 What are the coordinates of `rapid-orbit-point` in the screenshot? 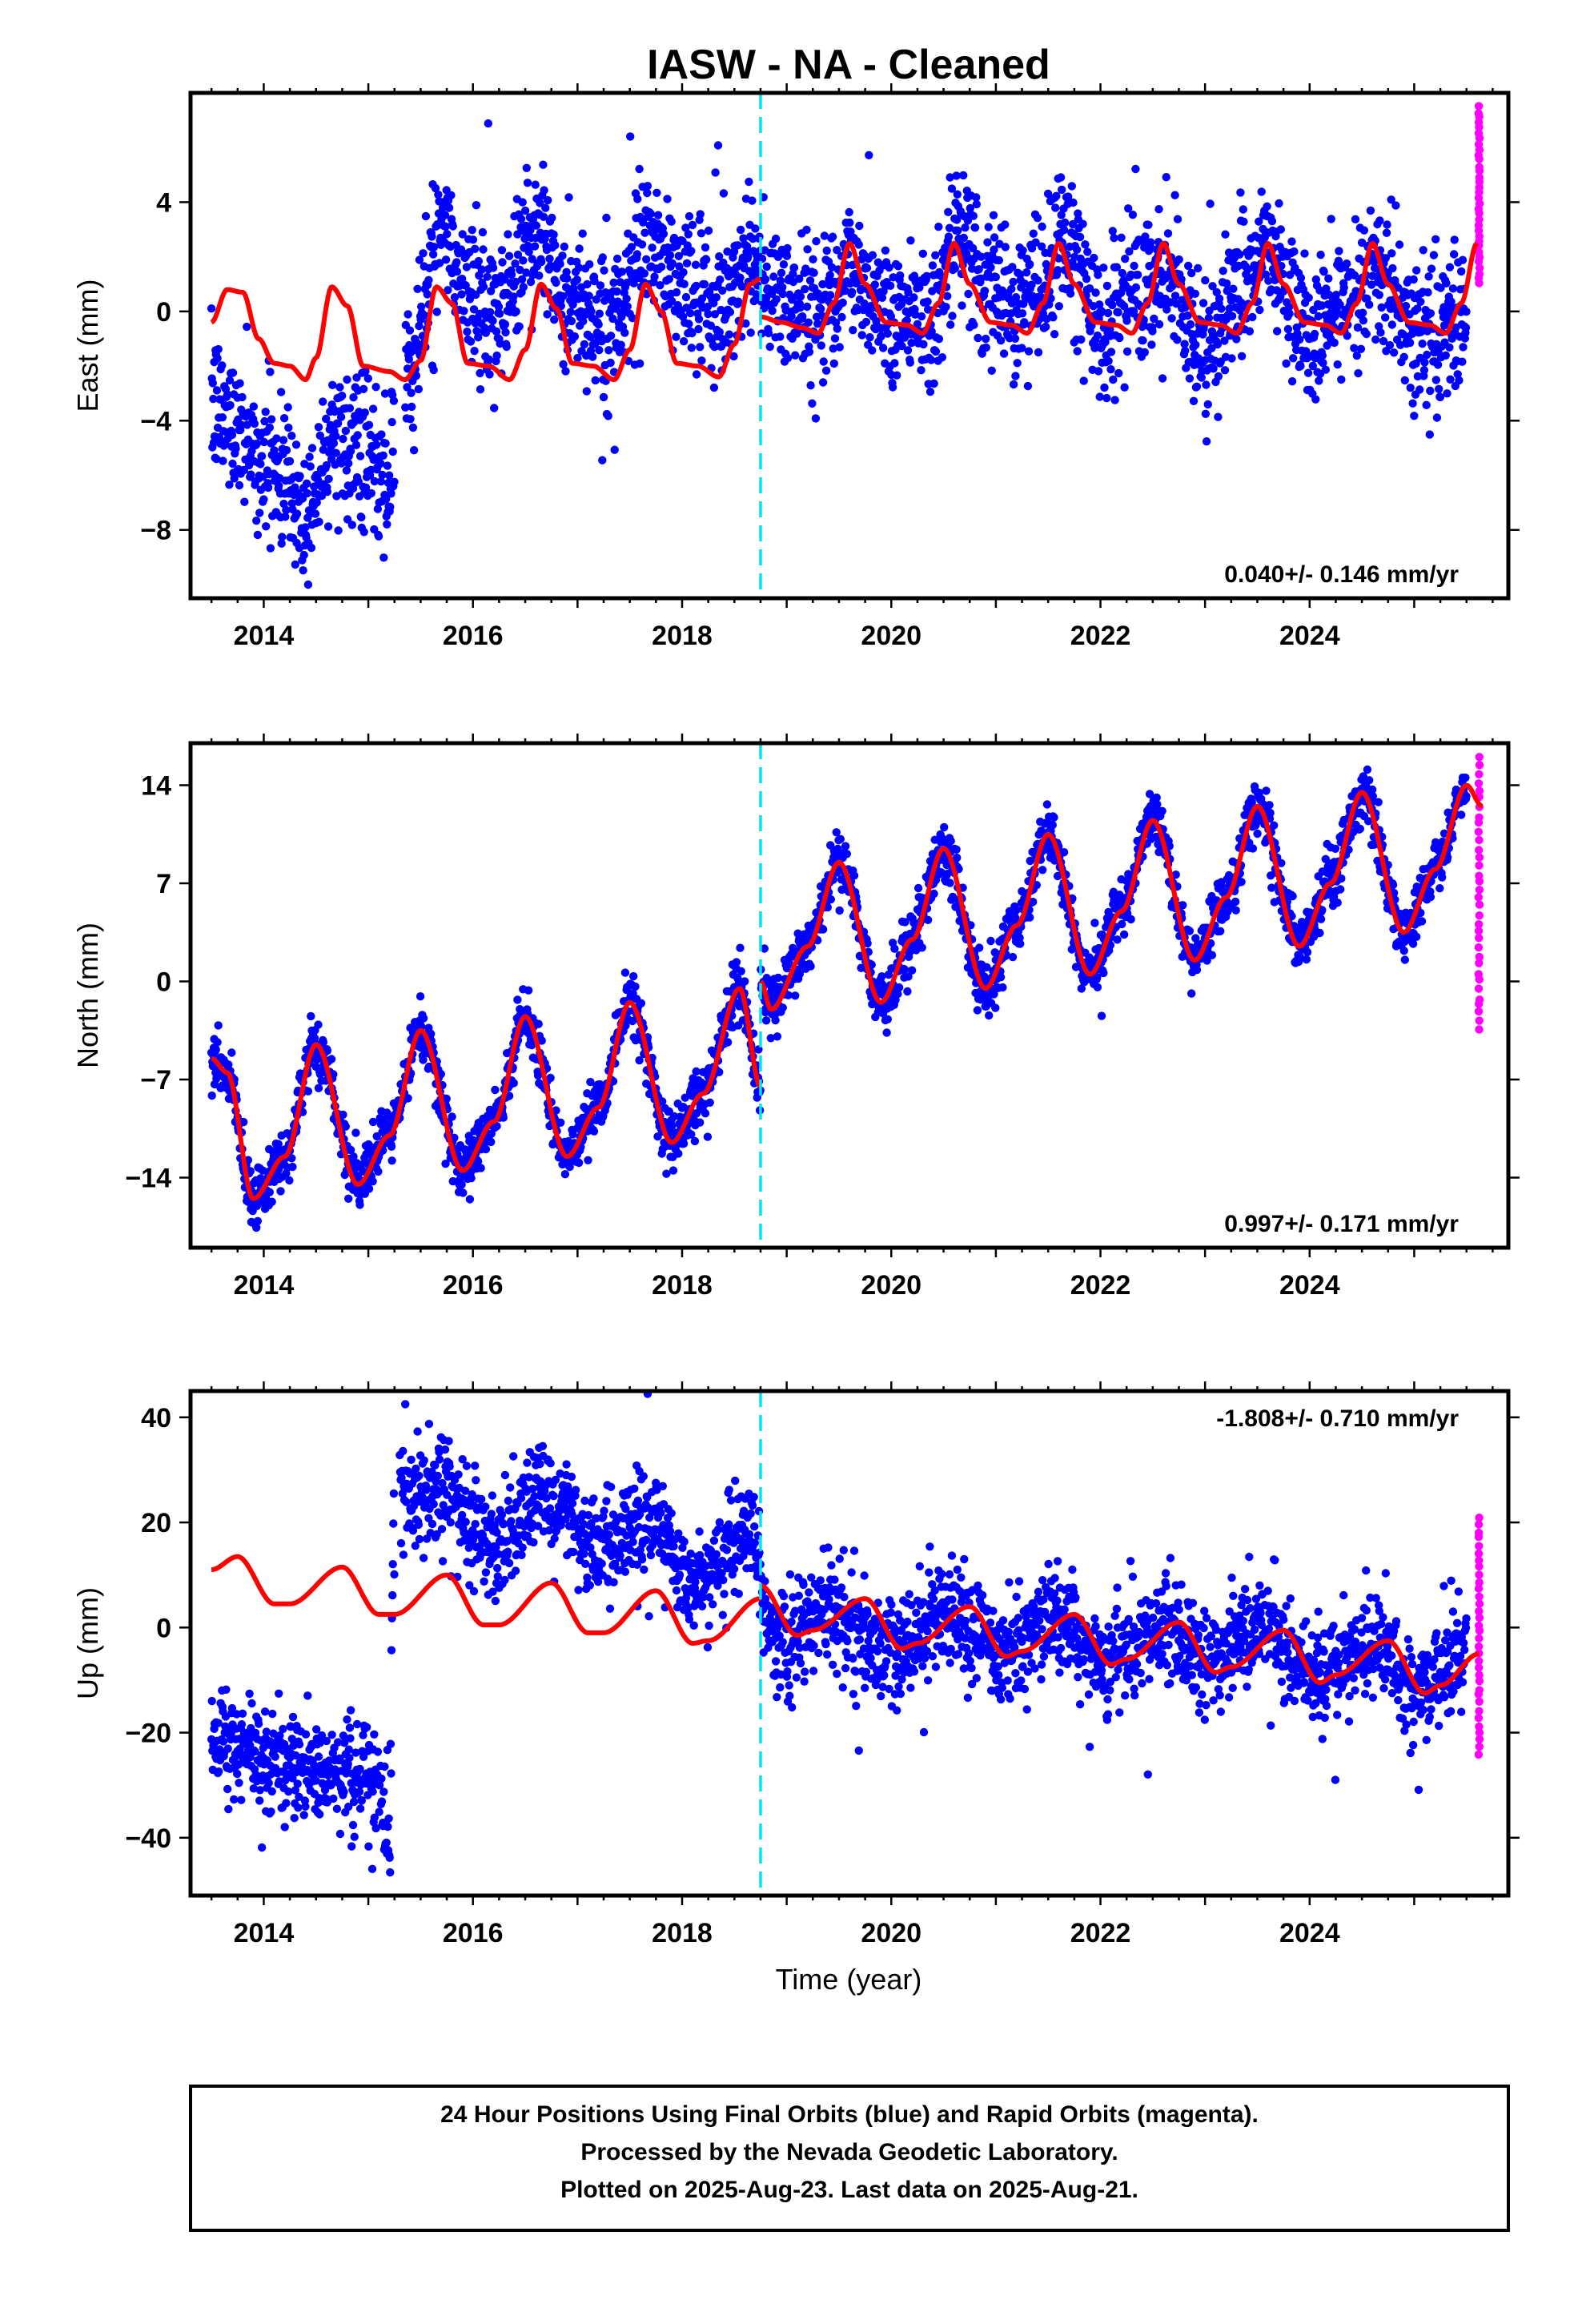 It's located at (1479, 144).